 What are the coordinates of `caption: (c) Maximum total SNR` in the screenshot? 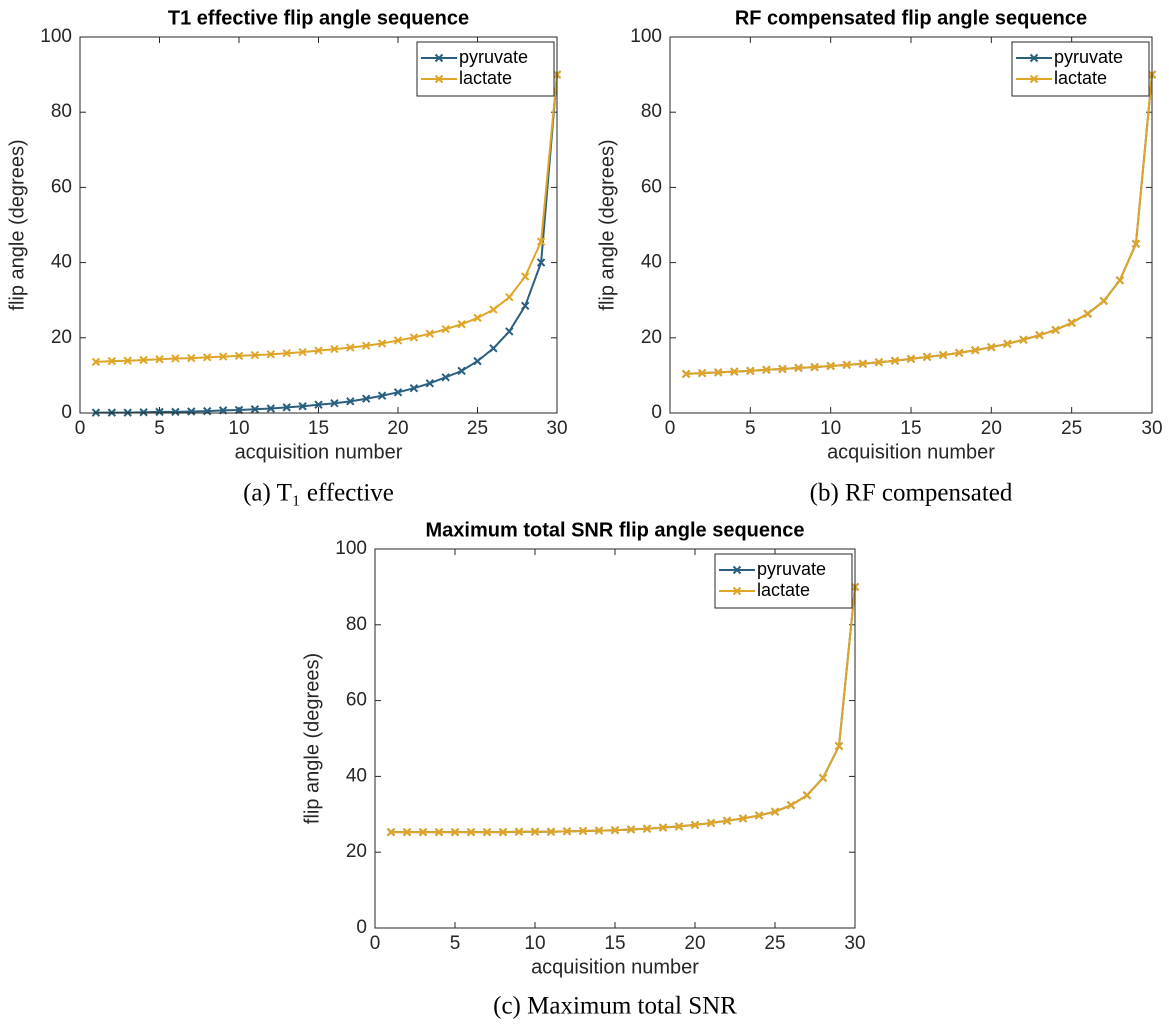 It's located at (615, 1006).